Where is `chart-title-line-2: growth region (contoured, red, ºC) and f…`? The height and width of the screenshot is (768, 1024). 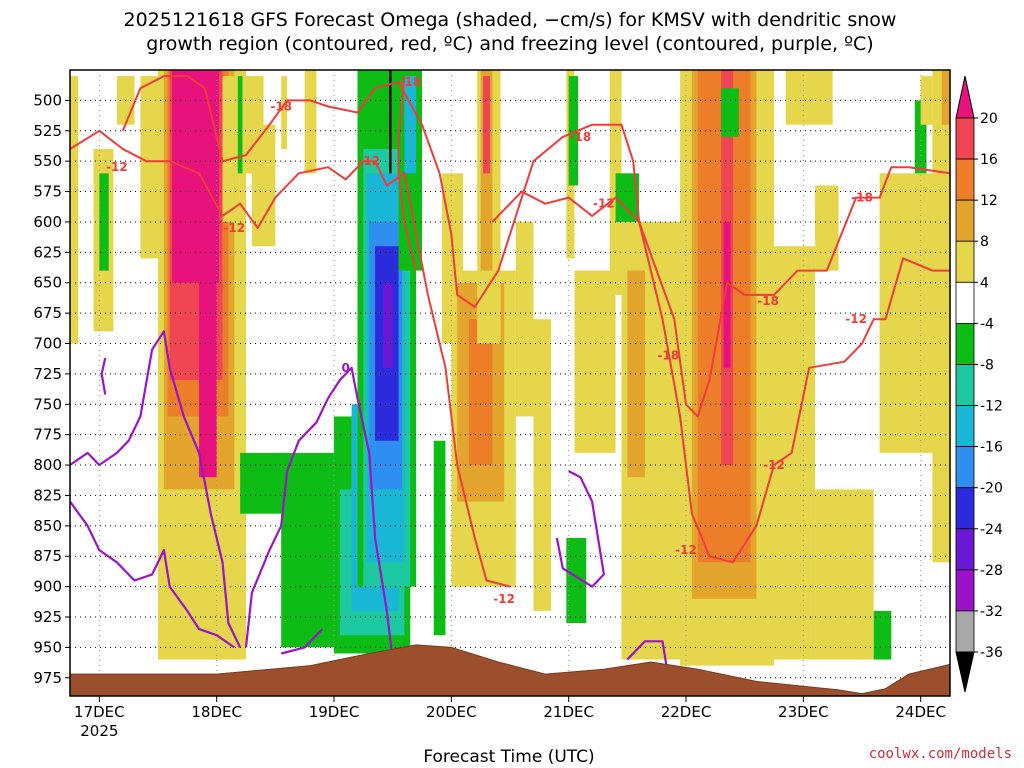
chart-title-line-2: growth region (contoured, red, ºC) and f… is located at coordinates (509, 44).